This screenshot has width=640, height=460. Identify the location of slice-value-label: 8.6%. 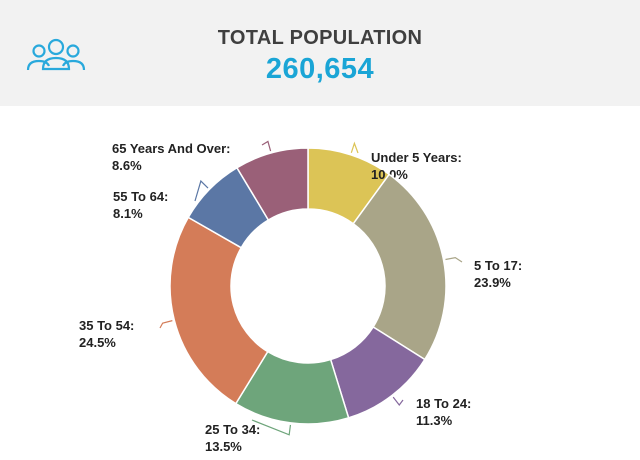
(127, 165).